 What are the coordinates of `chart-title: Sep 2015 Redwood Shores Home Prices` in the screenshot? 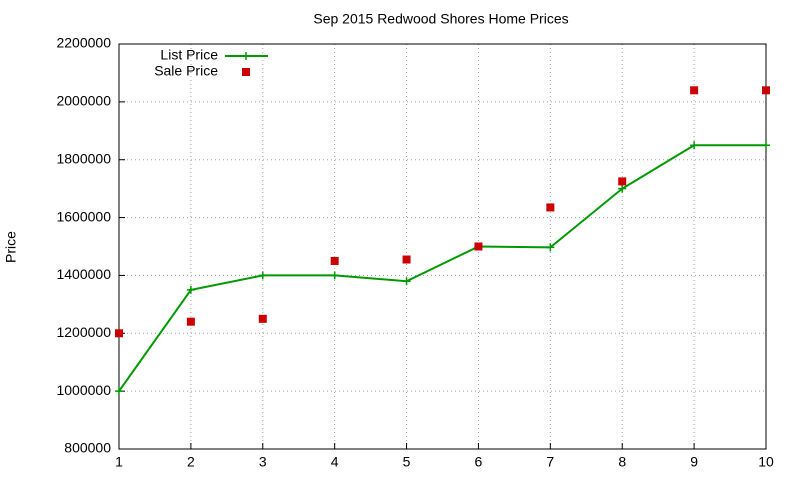 It's located at (440, 19).